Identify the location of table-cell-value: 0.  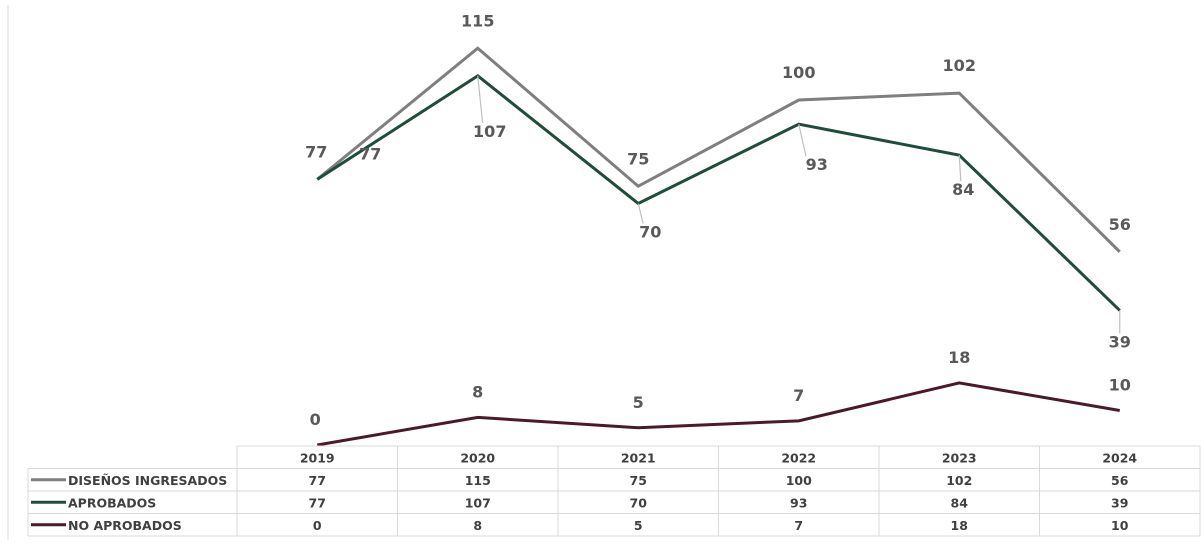
(317, 525).